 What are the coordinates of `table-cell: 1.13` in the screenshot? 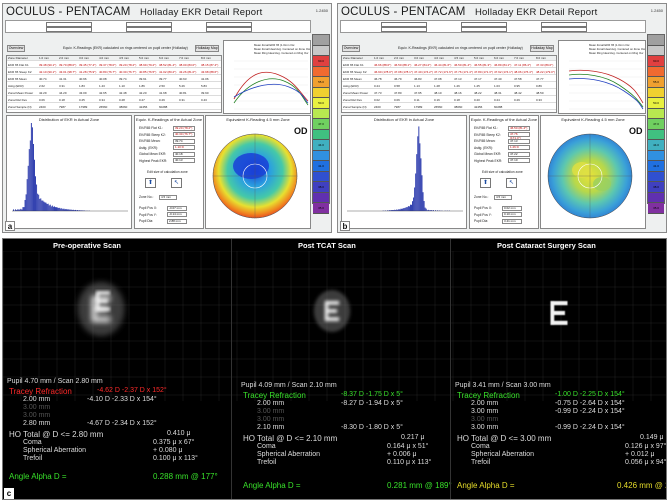 It's located at (417, 86).